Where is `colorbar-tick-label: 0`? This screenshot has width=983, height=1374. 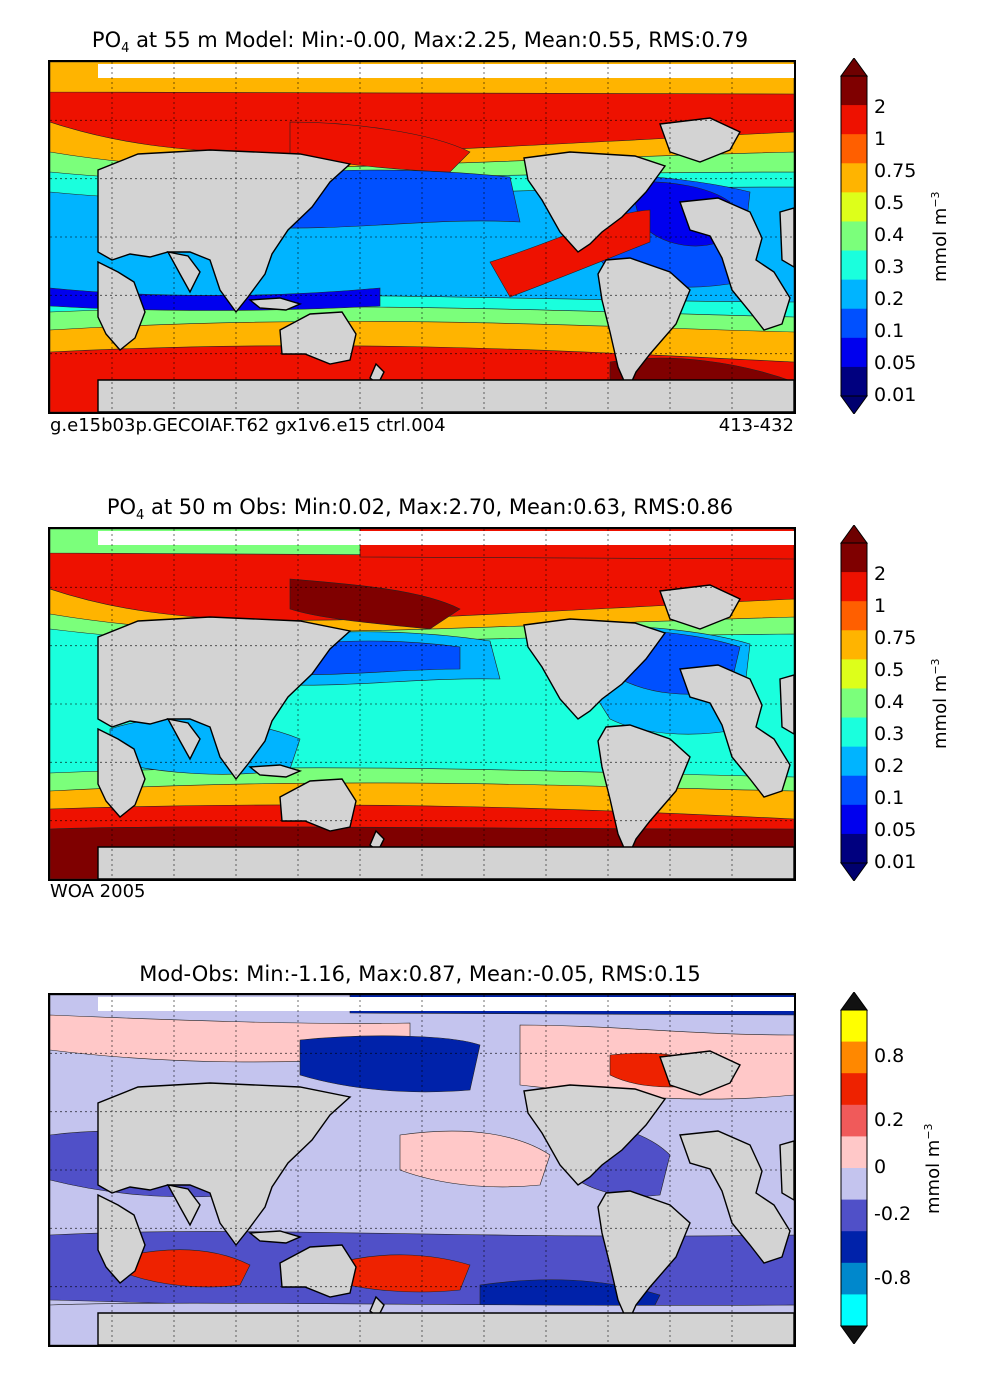 colorbar-tick-label: 0 is located at coordinates (880, 1167).